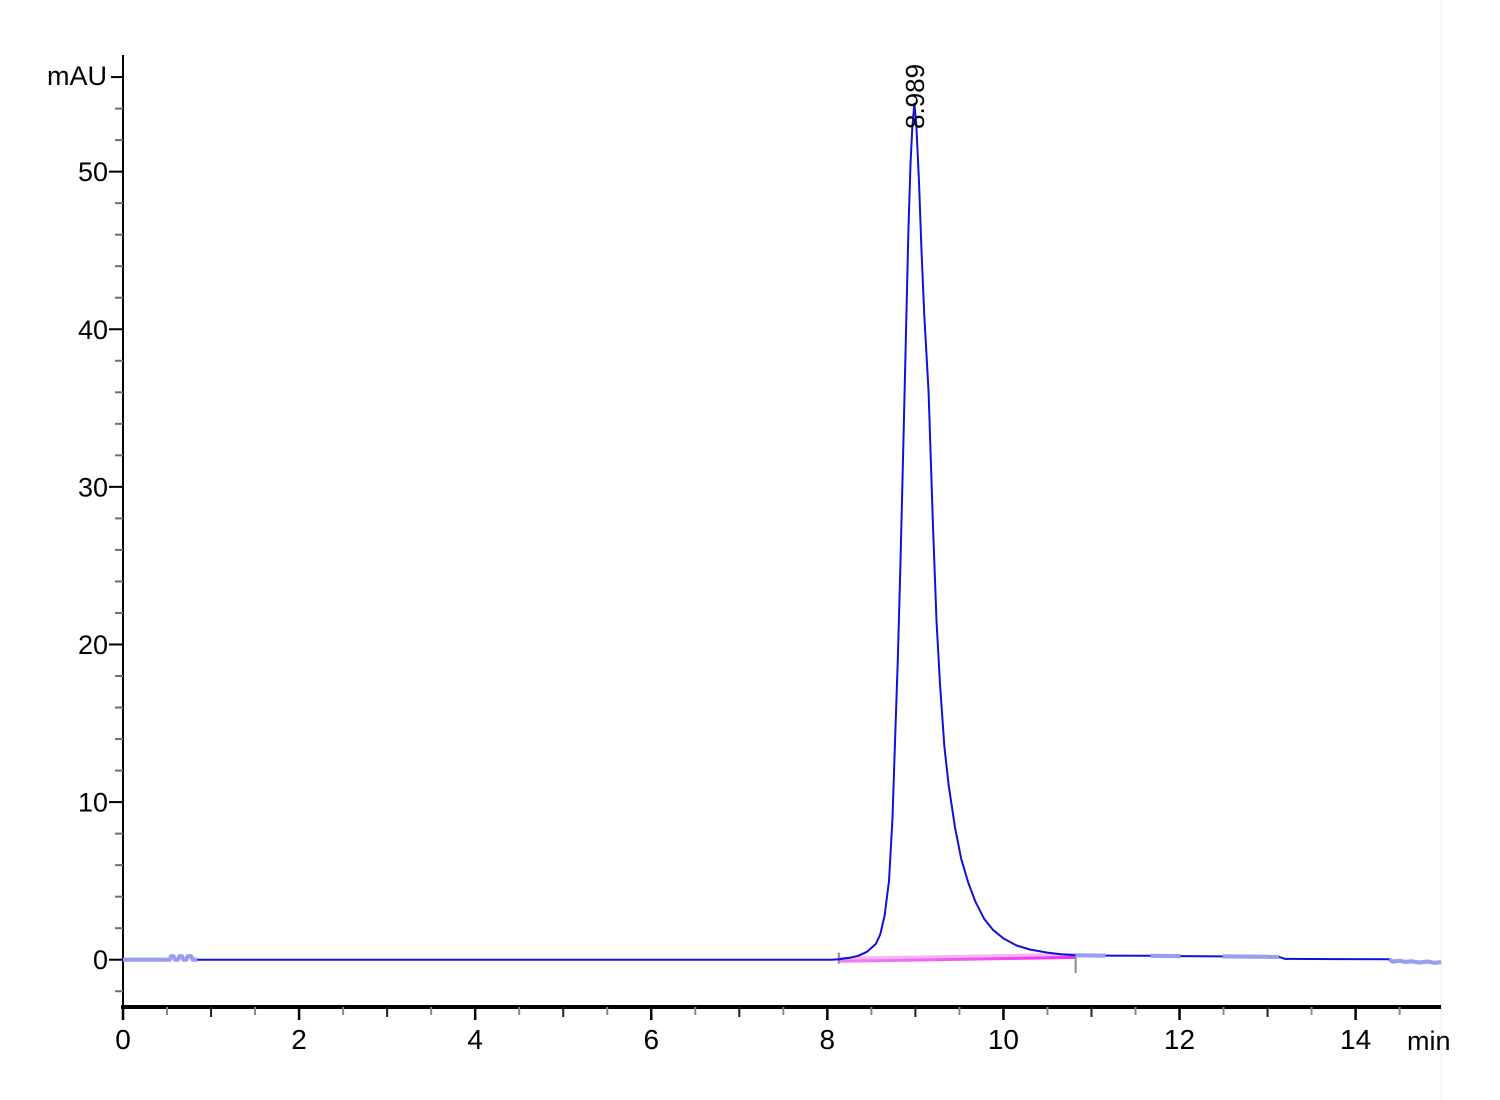  Describe the element at coordinates (93, 487) in the screenshot. I see `y-tick-label: 30` at that location.